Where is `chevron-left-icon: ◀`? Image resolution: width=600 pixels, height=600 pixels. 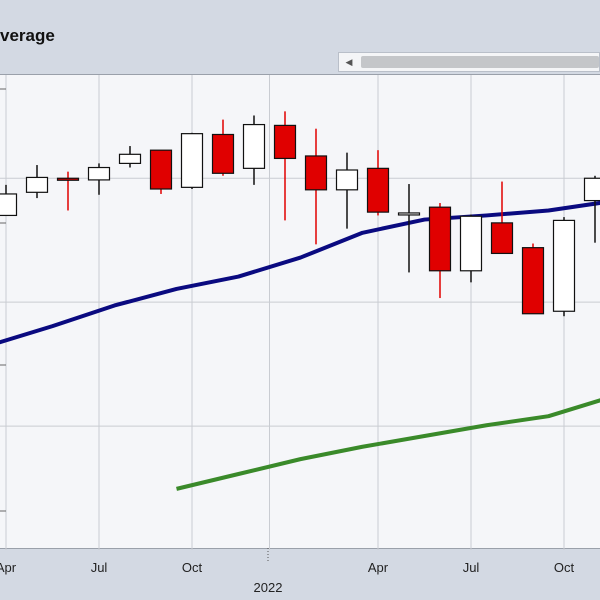 chevron-left-icon: ◀ is located at coordinates (349, 61).